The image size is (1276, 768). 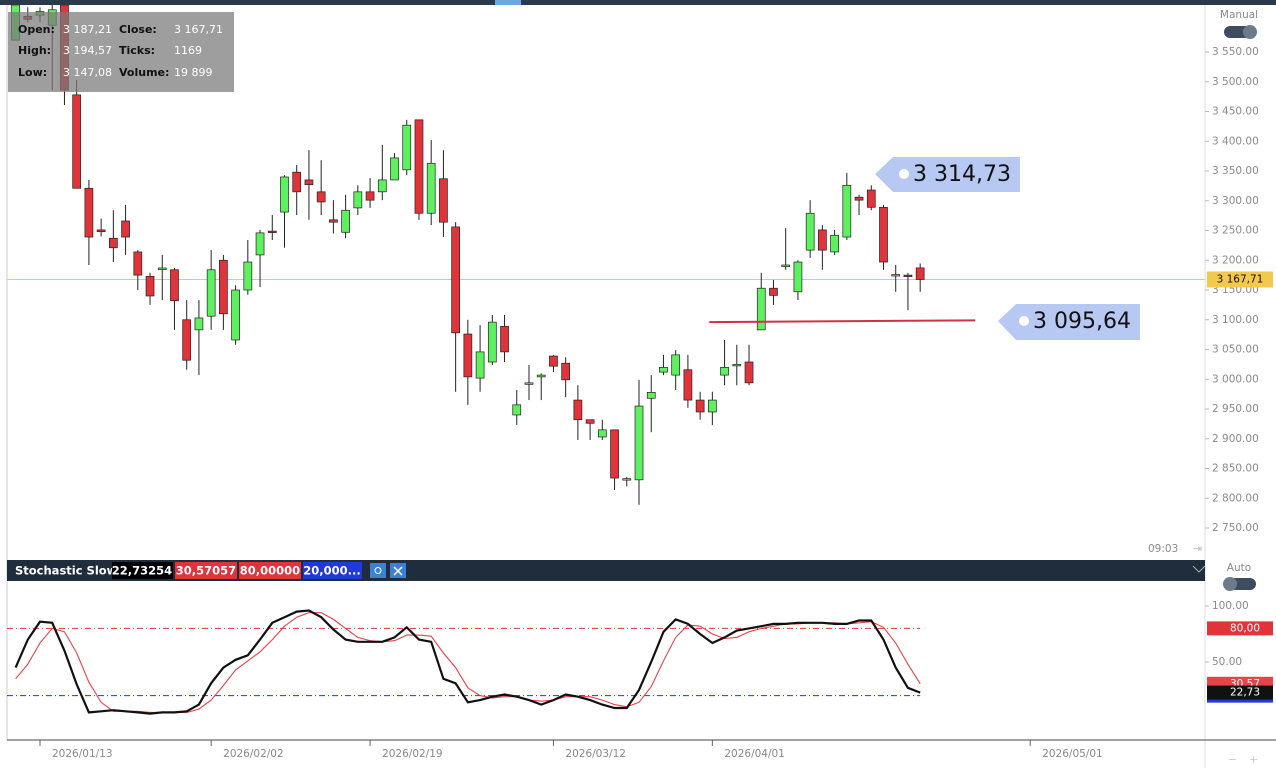 What do you see at coordinates (754, 754) in the screenshot?
I see `x-tick-label: 2026/04/01` at bounding box center [754, 754].